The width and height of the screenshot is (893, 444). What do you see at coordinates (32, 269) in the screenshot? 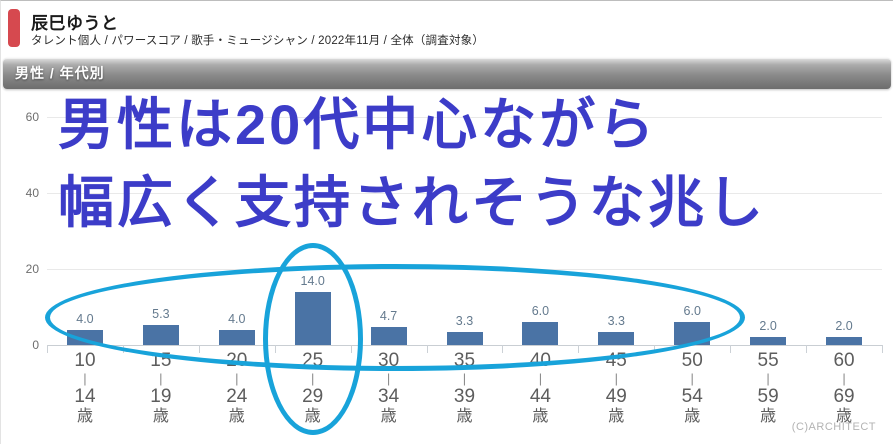
I see `y-axis-tick-20: 20` at bounding box center [32, 269].